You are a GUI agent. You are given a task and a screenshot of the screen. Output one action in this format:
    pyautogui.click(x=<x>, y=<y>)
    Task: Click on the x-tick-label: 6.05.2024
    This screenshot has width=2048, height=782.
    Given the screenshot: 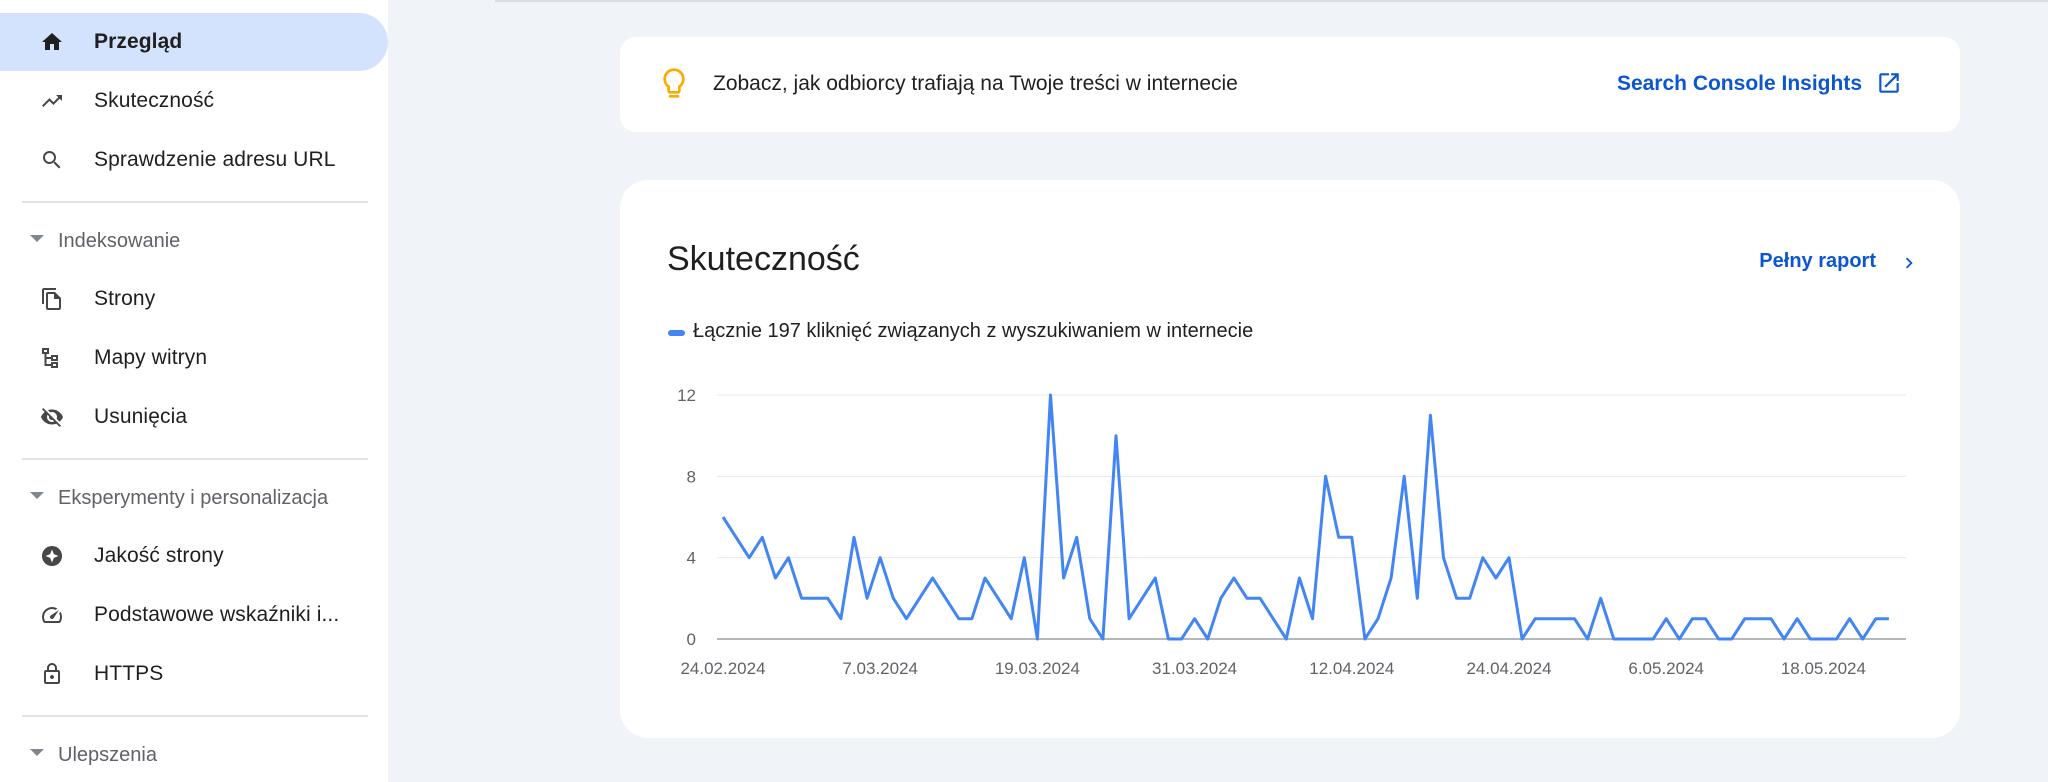 What is the action you would take?
    pyautogui.click(x=1666, y=668)
    